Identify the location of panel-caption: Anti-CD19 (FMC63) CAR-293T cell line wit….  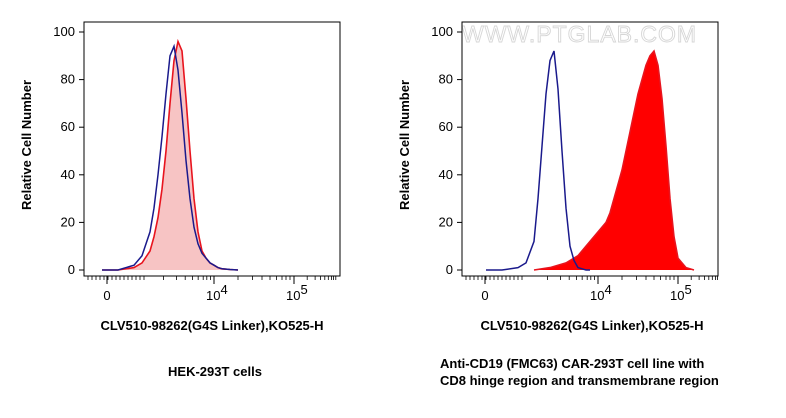
(572, 363).